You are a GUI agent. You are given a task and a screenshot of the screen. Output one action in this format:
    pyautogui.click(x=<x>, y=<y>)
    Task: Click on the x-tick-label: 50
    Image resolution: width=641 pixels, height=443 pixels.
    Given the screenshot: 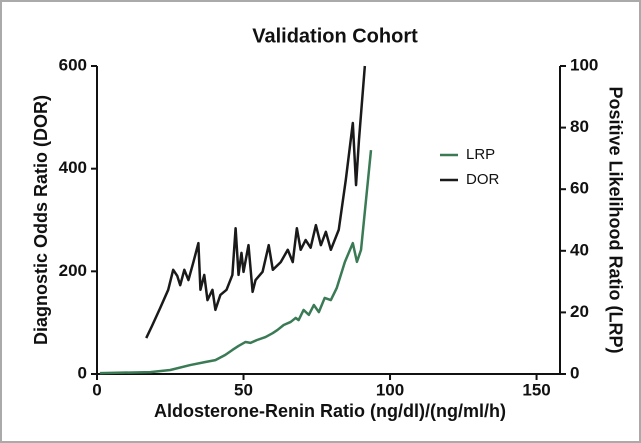 What is the action you would take?
    pyautogui.click(x=243, y=389)
    